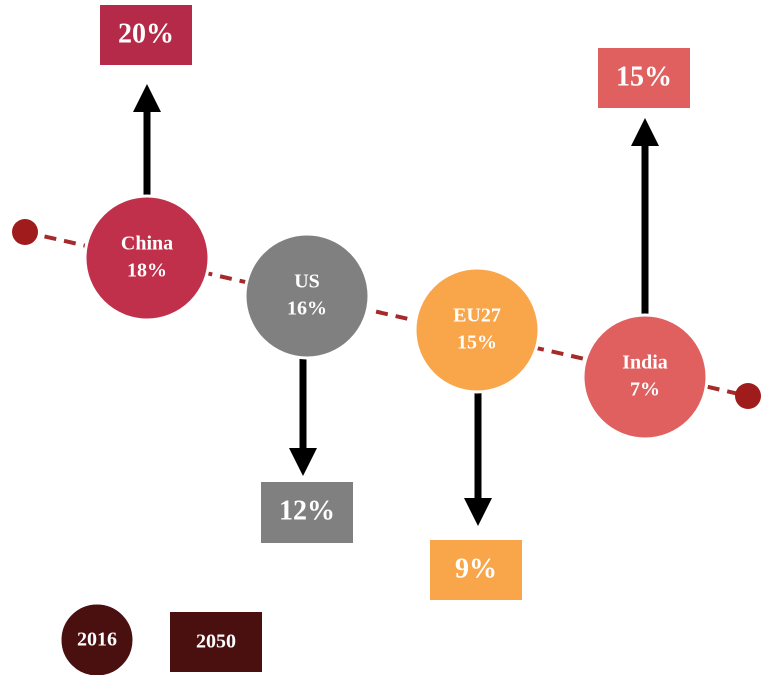  I want to click on legend-label: 2050, so click(216, 642).